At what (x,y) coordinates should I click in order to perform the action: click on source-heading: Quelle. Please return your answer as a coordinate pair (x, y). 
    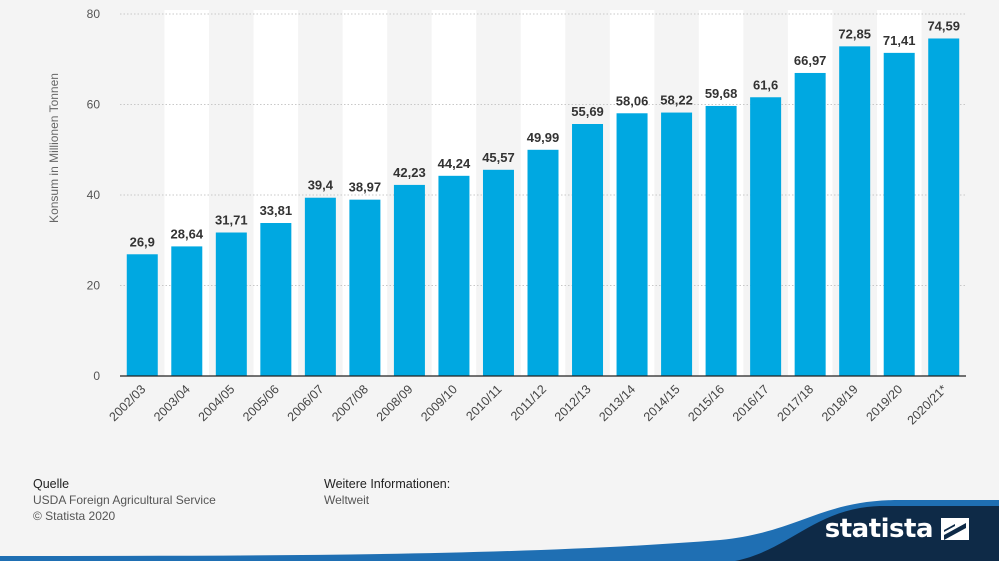
    Looking at the image, I should click on (51, 484).